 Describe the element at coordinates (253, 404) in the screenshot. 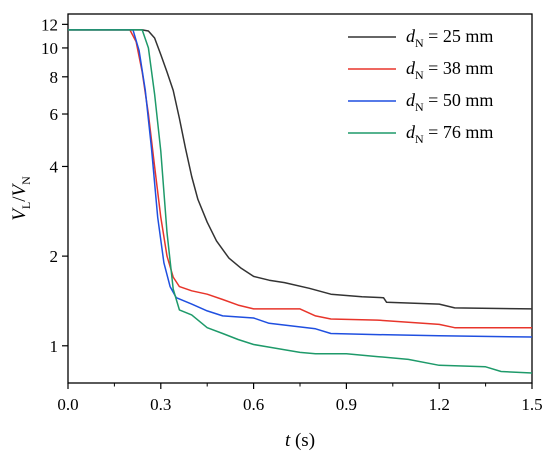

I see `x-tick-label: 0.6` at that location.